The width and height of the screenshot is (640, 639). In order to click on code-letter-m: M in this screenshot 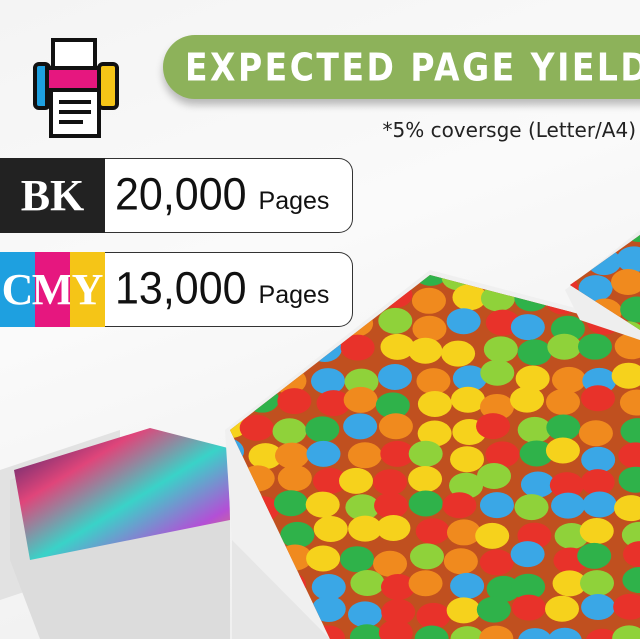, I will do `click(52, 289)`.